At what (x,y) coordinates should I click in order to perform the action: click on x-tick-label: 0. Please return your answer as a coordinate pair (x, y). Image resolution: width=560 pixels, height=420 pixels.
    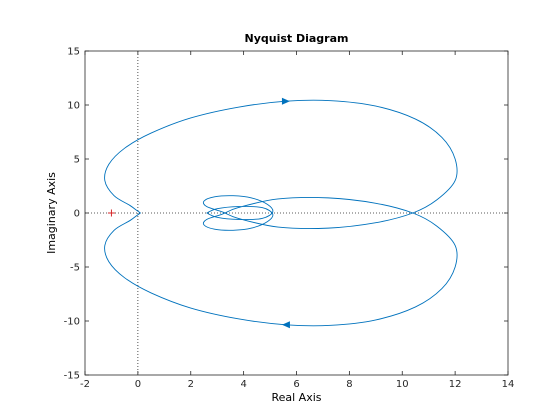
    Looking at the image, I should click on (138, 384).